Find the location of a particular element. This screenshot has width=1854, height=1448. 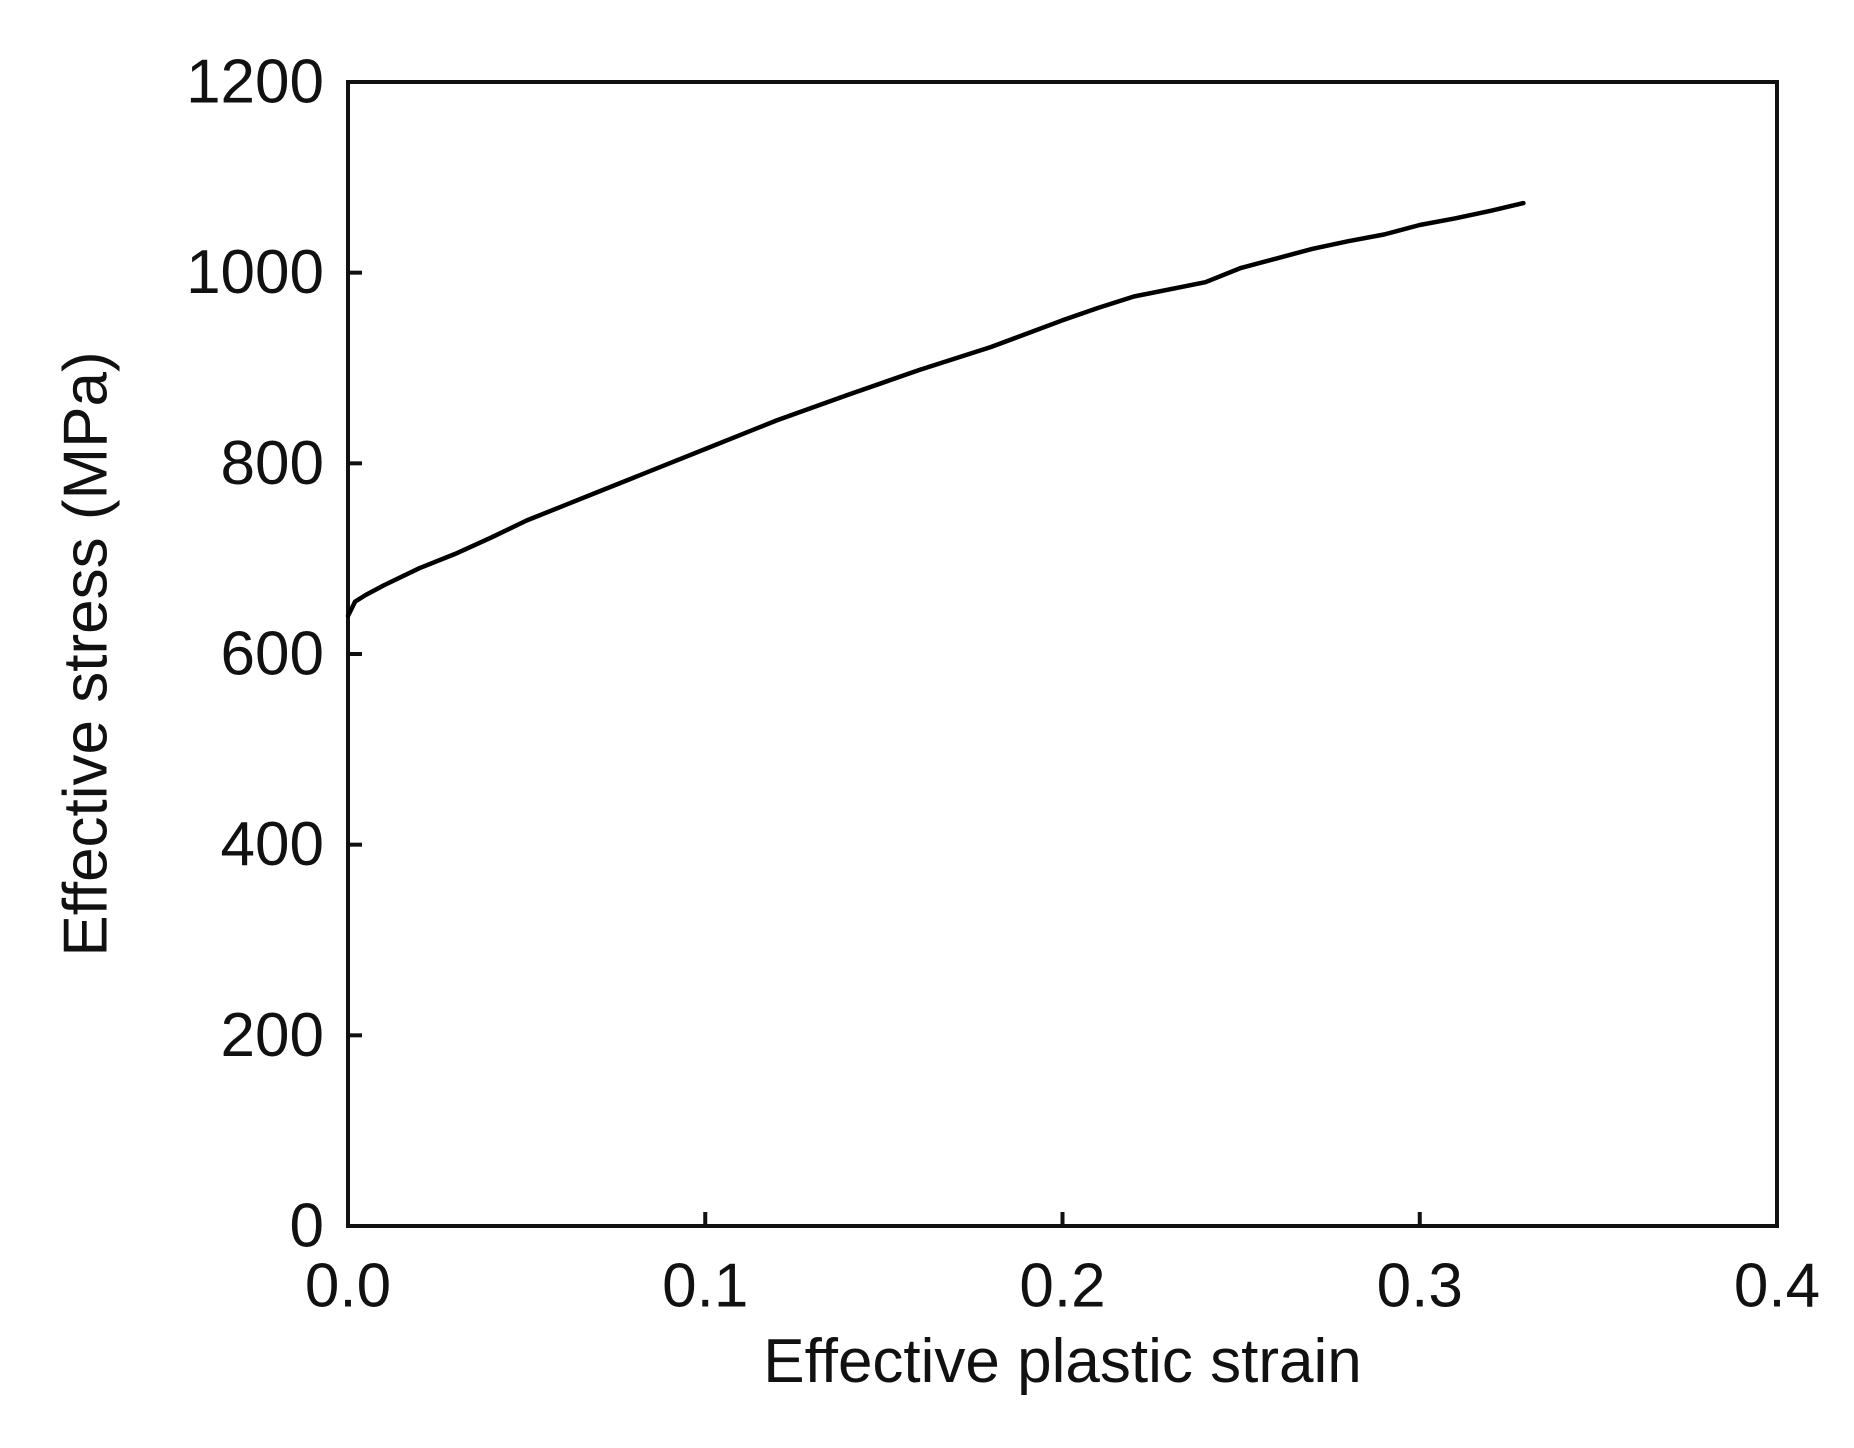

x-tick-label: 0.3 is located at coordinates (1420, 1286).